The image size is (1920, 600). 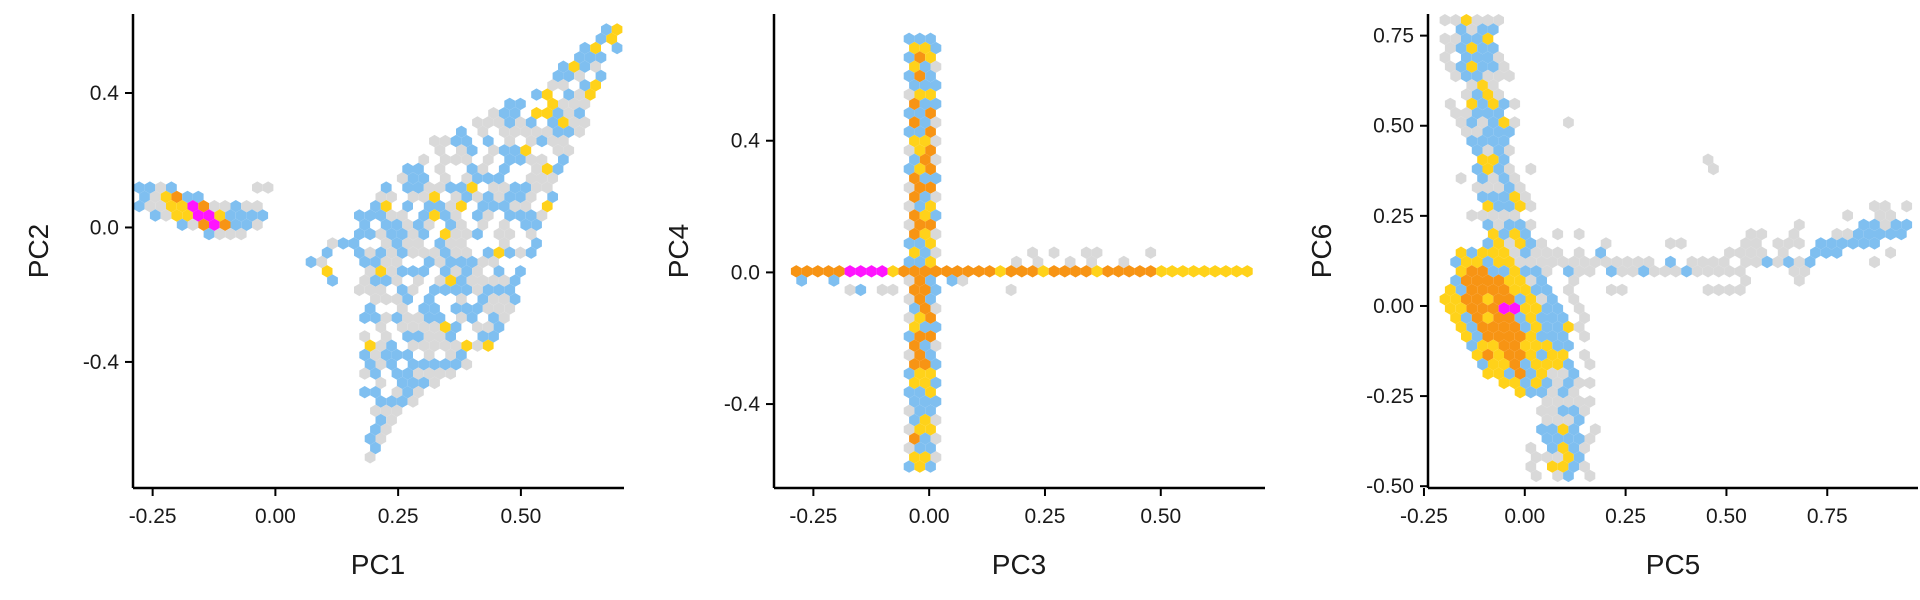 I want to click on x-tick-label: -0.25, so click(x=1424, y=516).